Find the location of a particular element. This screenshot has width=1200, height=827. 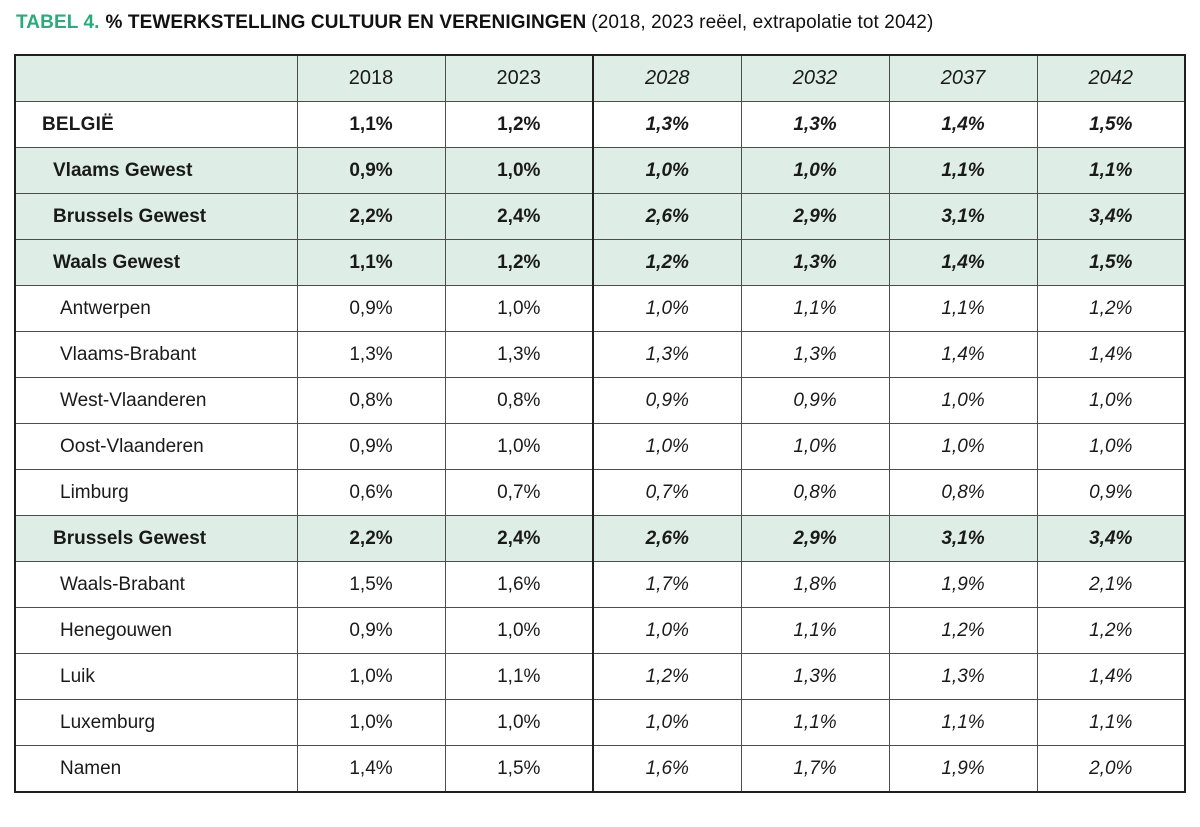

row-label: Limburg is located at coordinates (156, 492).